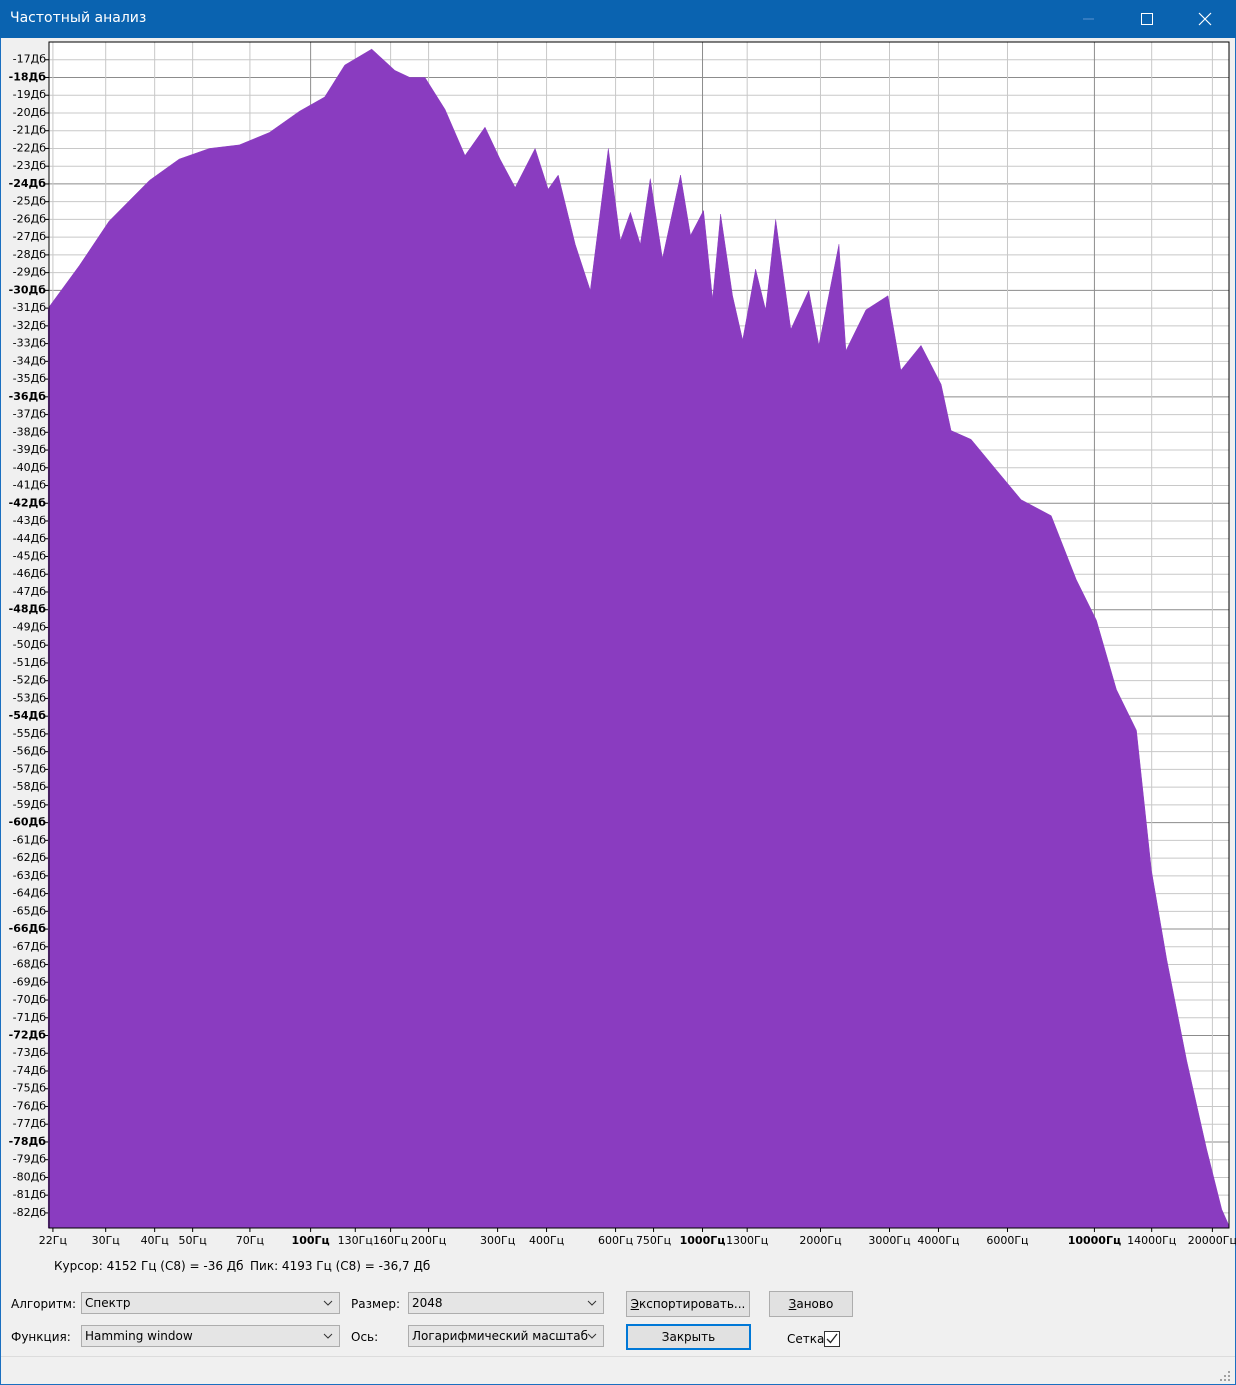 The width and height of the screenshot is (1236, 1385). What do you see at coordinates (30, 751) in the screenshot?
I see `y-tick-label: -56Дб` at bounding box center [30, 751].